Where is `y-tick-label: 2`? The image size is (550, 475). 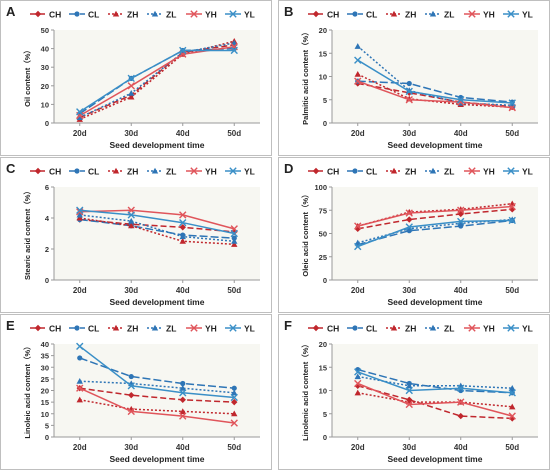 y-tick-label: 2 is located at coordinates (47, 249).